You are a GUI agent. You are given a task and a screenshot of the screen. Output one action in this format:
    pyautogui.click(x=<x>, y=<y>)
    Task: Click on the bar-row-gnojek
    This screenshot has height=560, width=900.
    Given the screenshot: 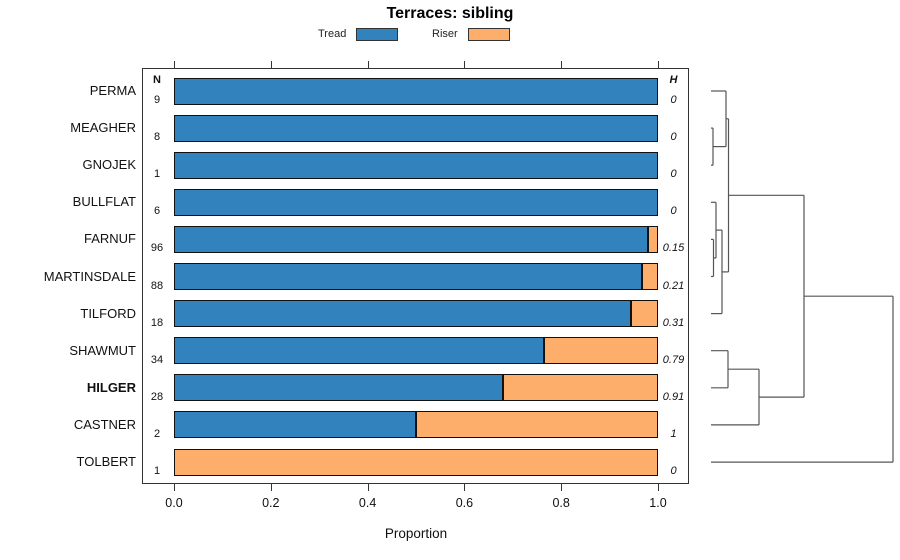 What is the action you would take?
    pyautogui.click(x=416, y=165)
    